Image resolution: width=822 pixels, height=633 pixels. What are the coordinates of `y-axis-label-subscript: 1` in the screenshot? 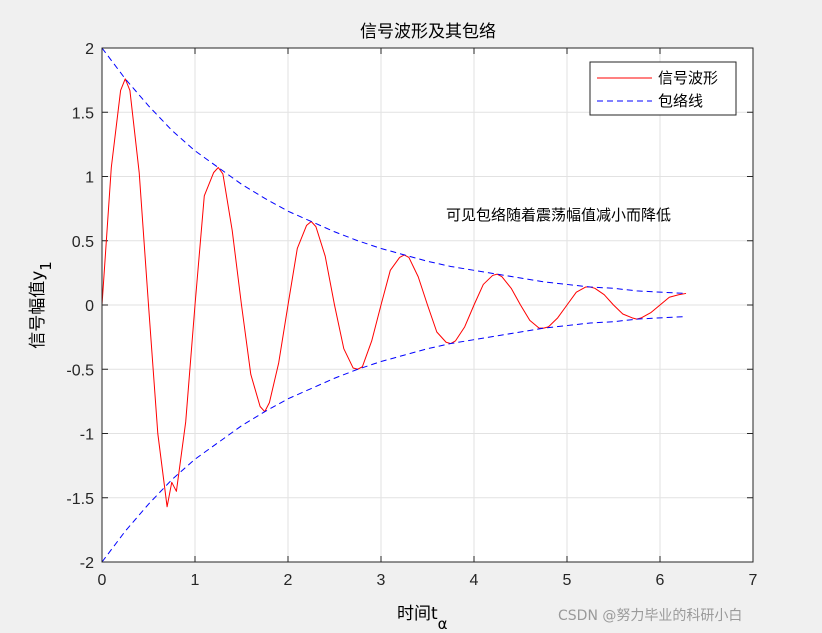 It's located at (46, 266).